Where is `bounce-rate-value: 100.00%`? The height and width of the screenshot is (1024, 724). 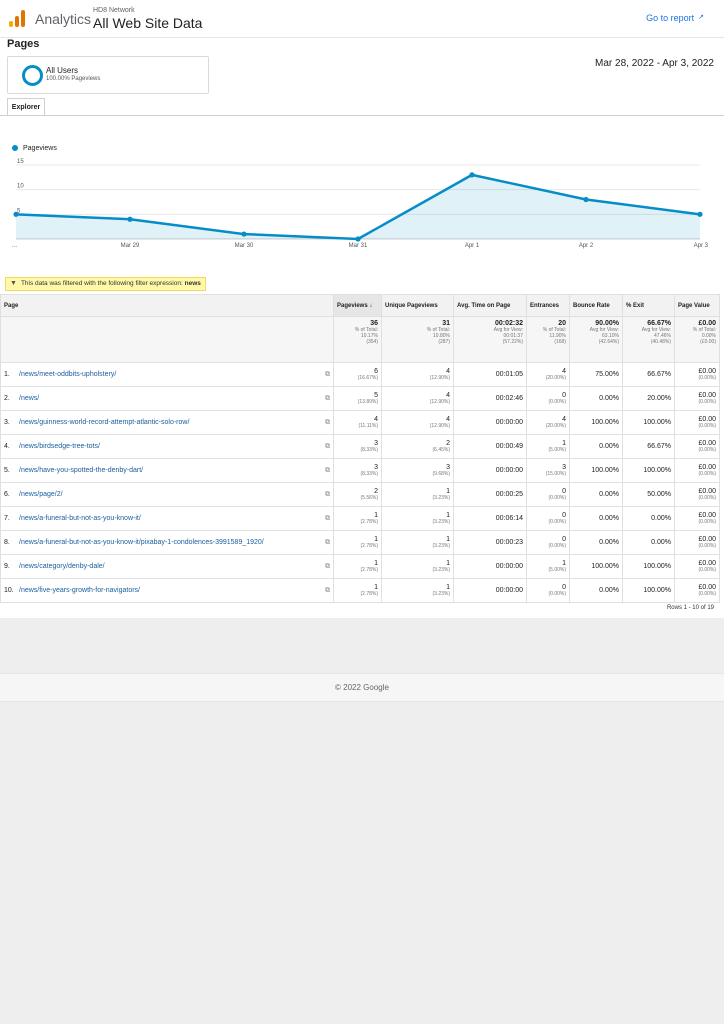 bounce-rate-value: 100.00% is located at coordinates (605, 422).